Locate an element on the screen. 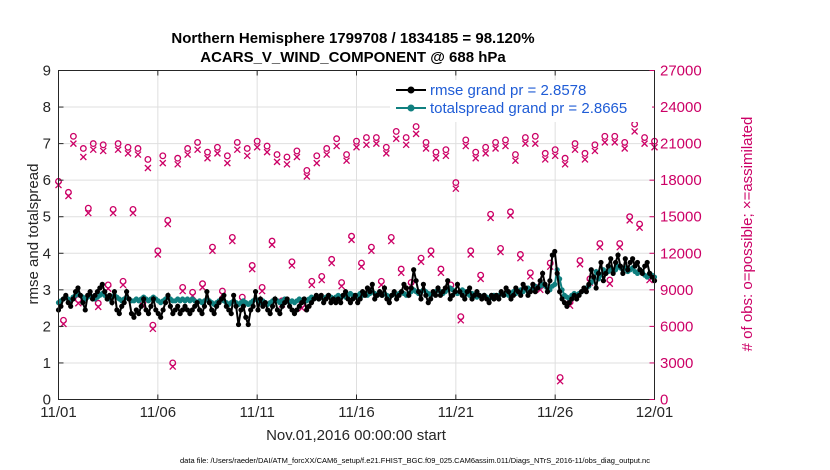  chart-title-line2: ACARS_V_WIND_COMPONENT @ 688 hPa is located at coordinates (353, 57).